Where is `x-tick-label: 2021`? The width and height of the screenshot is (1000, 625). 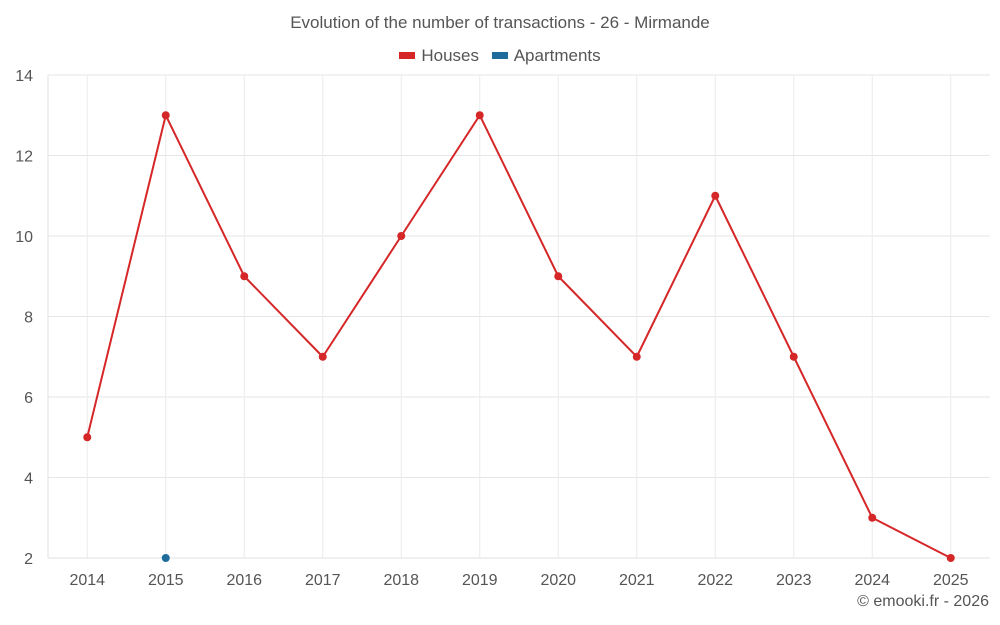 x-tick-label: 2021 is located at coordinates (637, 580).